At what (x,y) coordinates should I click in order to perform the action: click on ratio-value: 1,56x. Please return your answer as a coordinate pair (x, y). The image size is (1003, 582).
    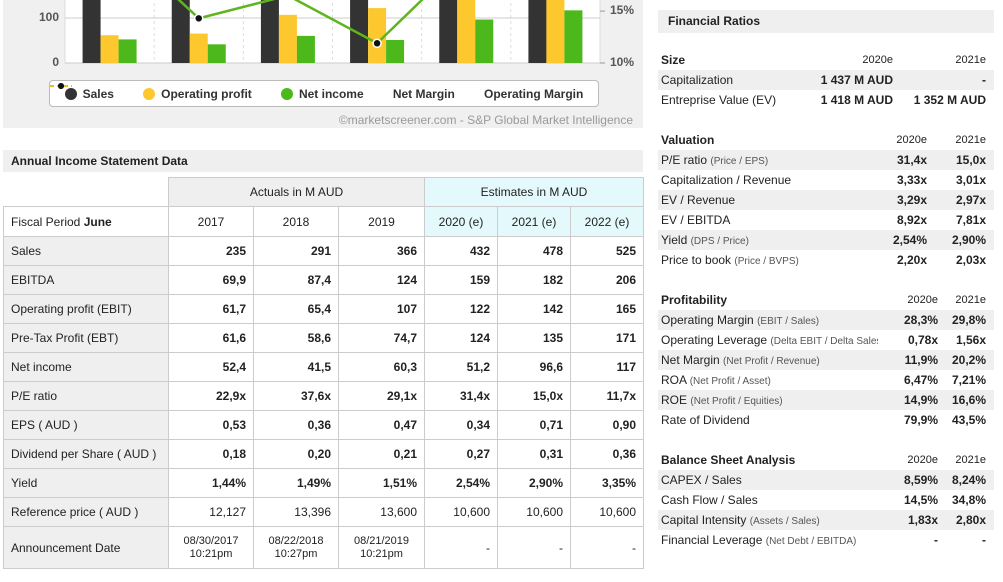
    Looking at the image, I should click on (970, 340).